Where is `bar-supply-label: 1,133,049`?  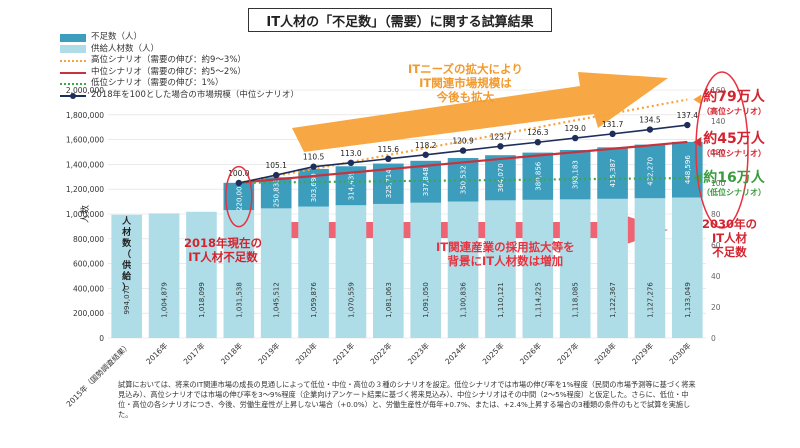
bar-supply-label: 1,133,049 is located at coordinates (688, 300).